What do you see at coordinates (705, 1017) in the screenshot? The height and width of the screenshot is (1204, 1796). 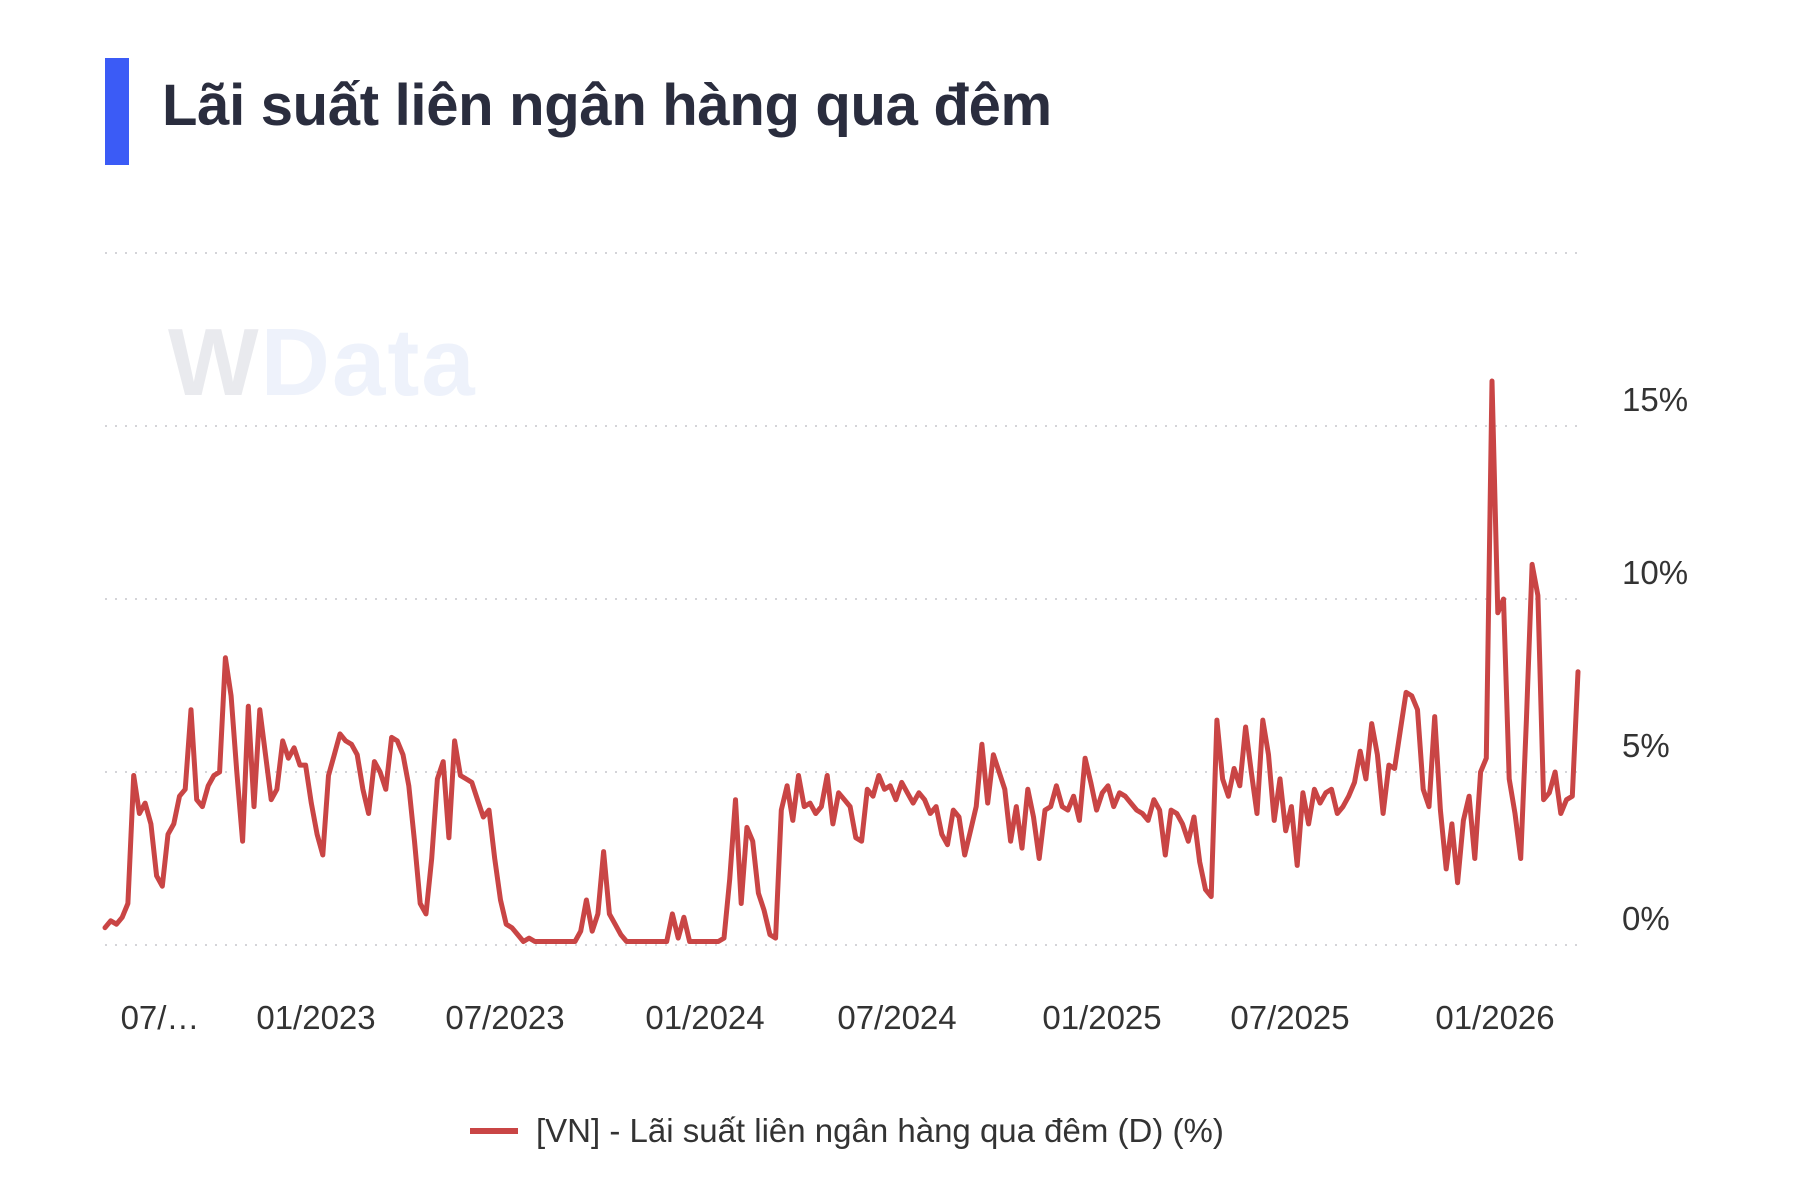 I see `x-tick-label: 01/2024` at bounding box center [705, 1017].